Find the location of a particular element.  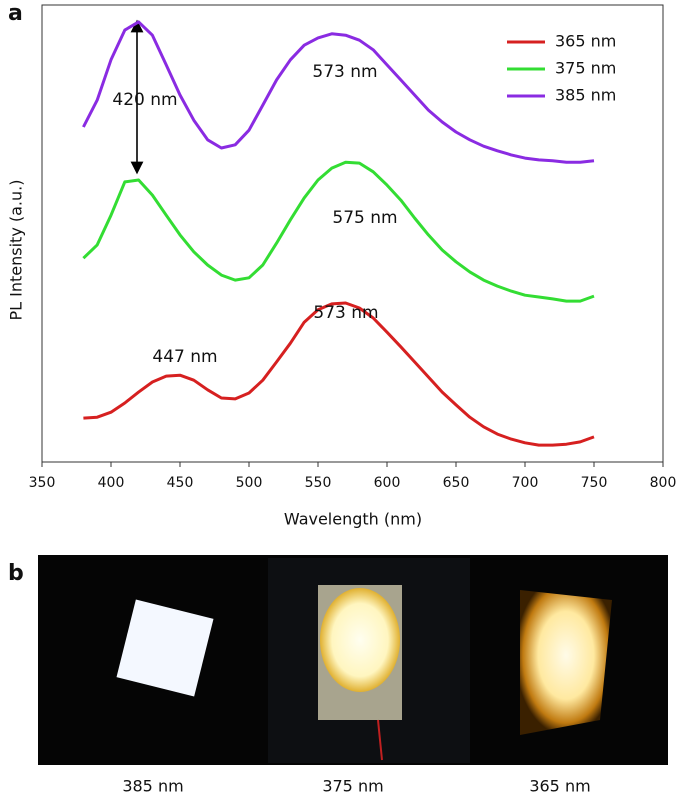

photo-caption: 365 nm is located at coordinates (559, 786).